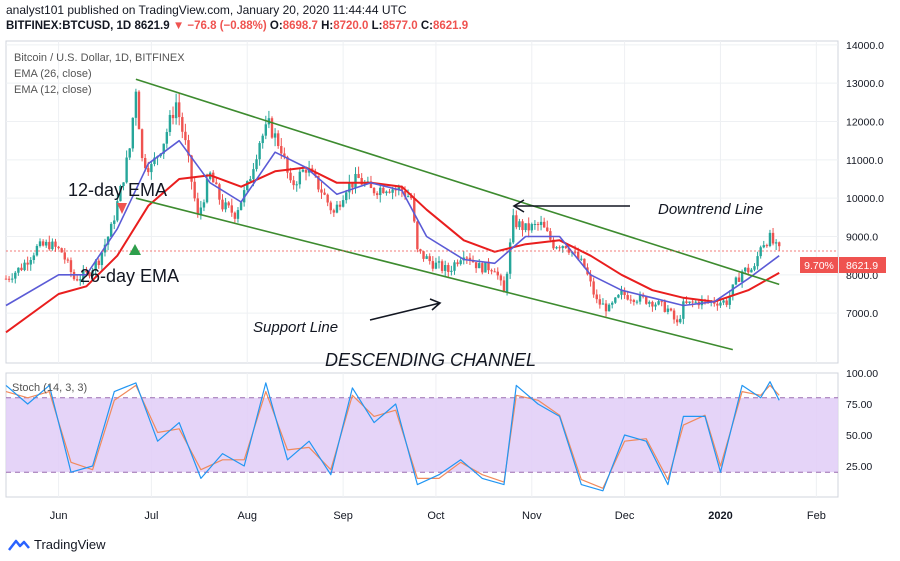 This screenshot has width=900, height=561. I want to click on x-tick-label: Jun, so click(59, 516).